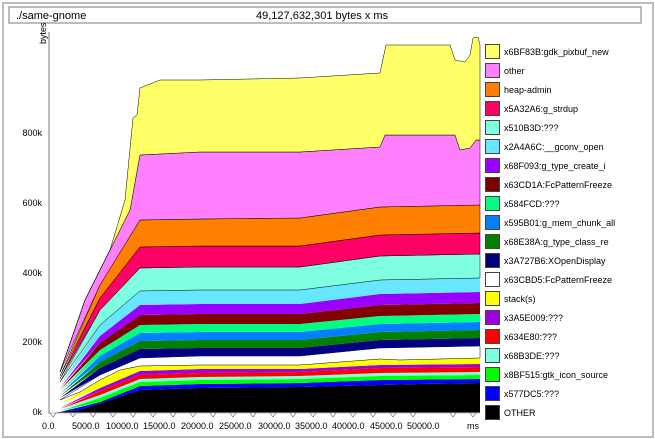  I want to click on x-tick: 10000.0, so click(122, 426).